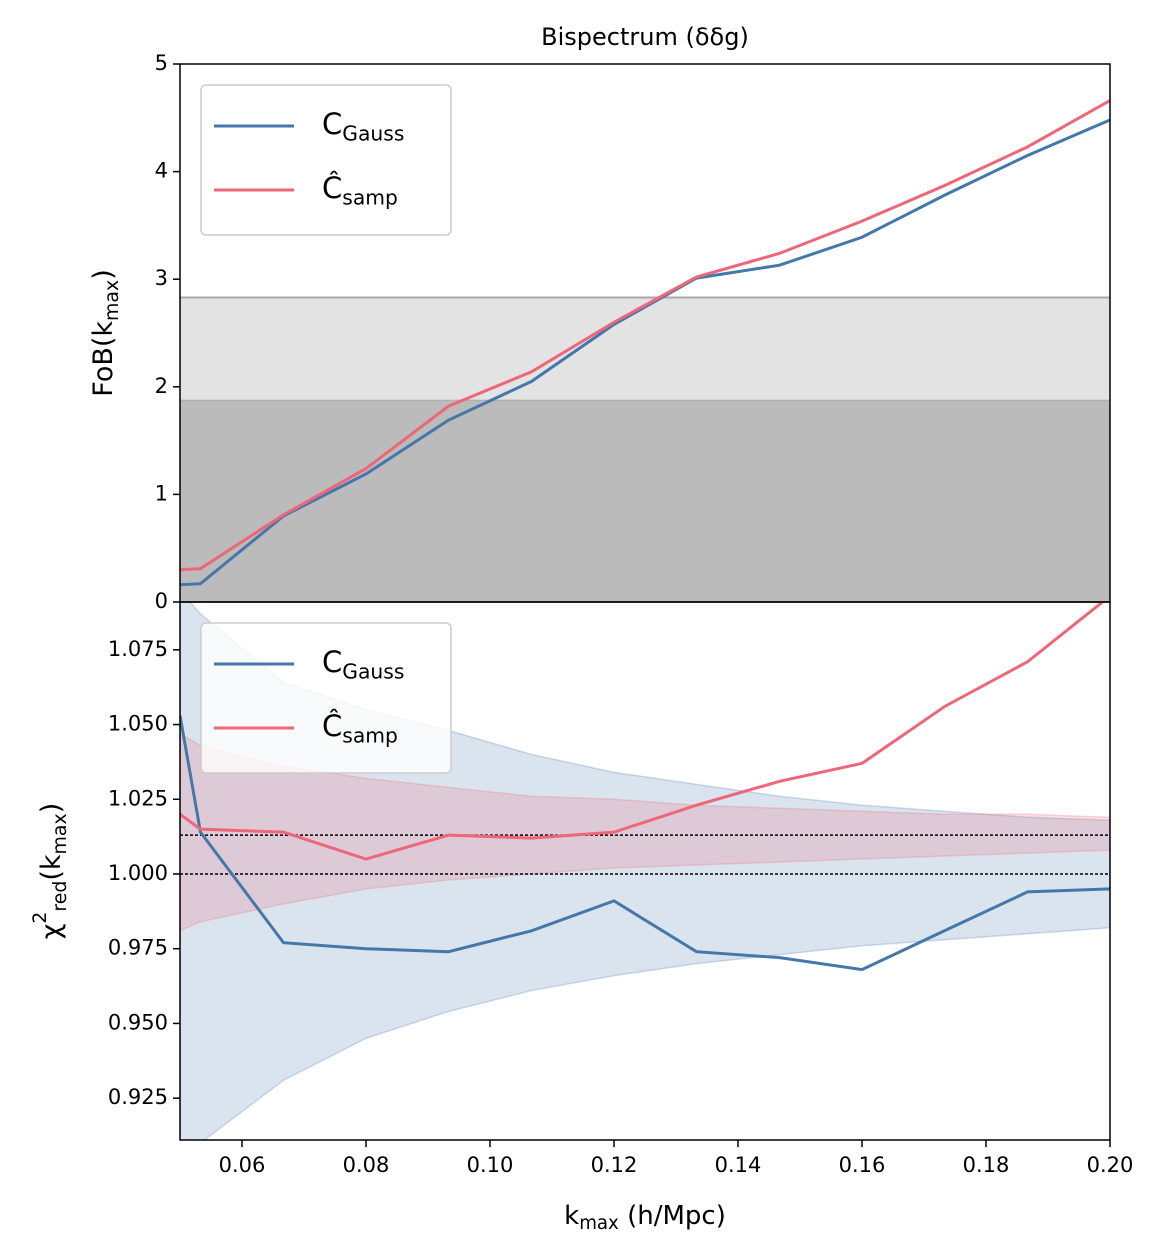 The width and height of the screenshot is (1160, 1258). I want to click on x-tick-label: 0.06, so click(242, 1165).